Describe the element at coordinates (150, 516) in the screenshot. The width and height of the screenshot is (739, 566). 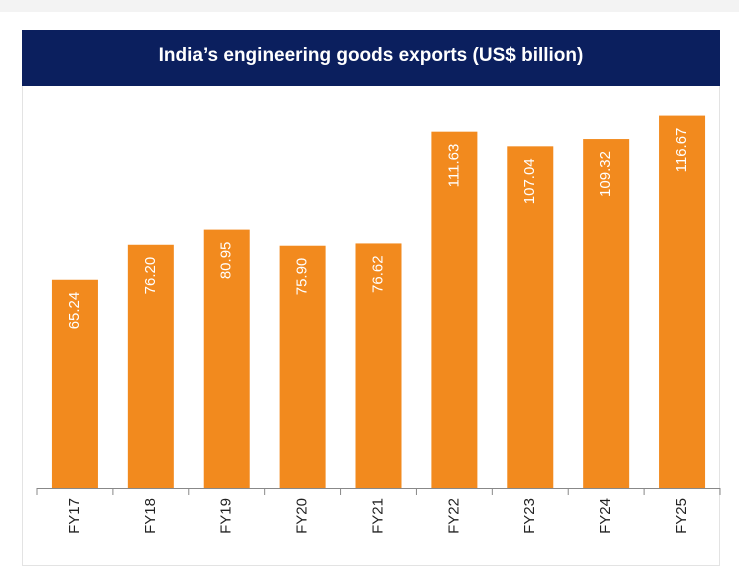
I see `x-tick-label: FY18` at that location.